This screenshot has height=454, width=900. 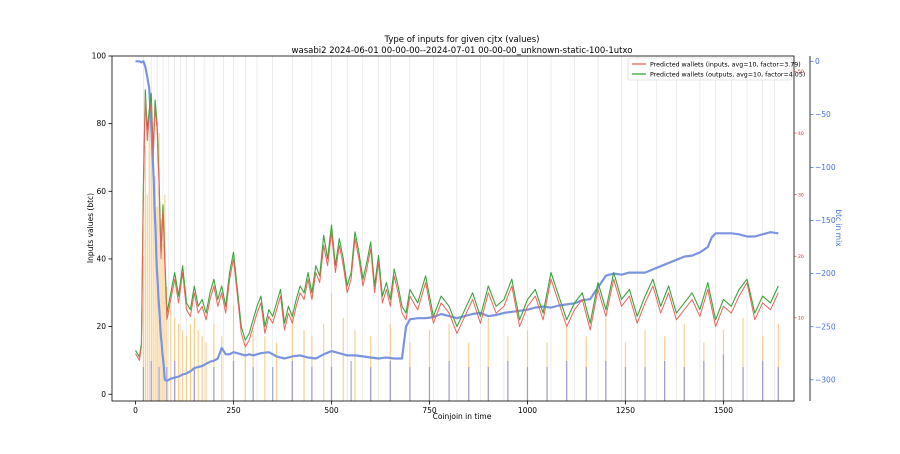 What do you see at coordinates (801, 319) in the screenshot?
I see `y2-tick-label: 10` at bounding box center [801, 319].